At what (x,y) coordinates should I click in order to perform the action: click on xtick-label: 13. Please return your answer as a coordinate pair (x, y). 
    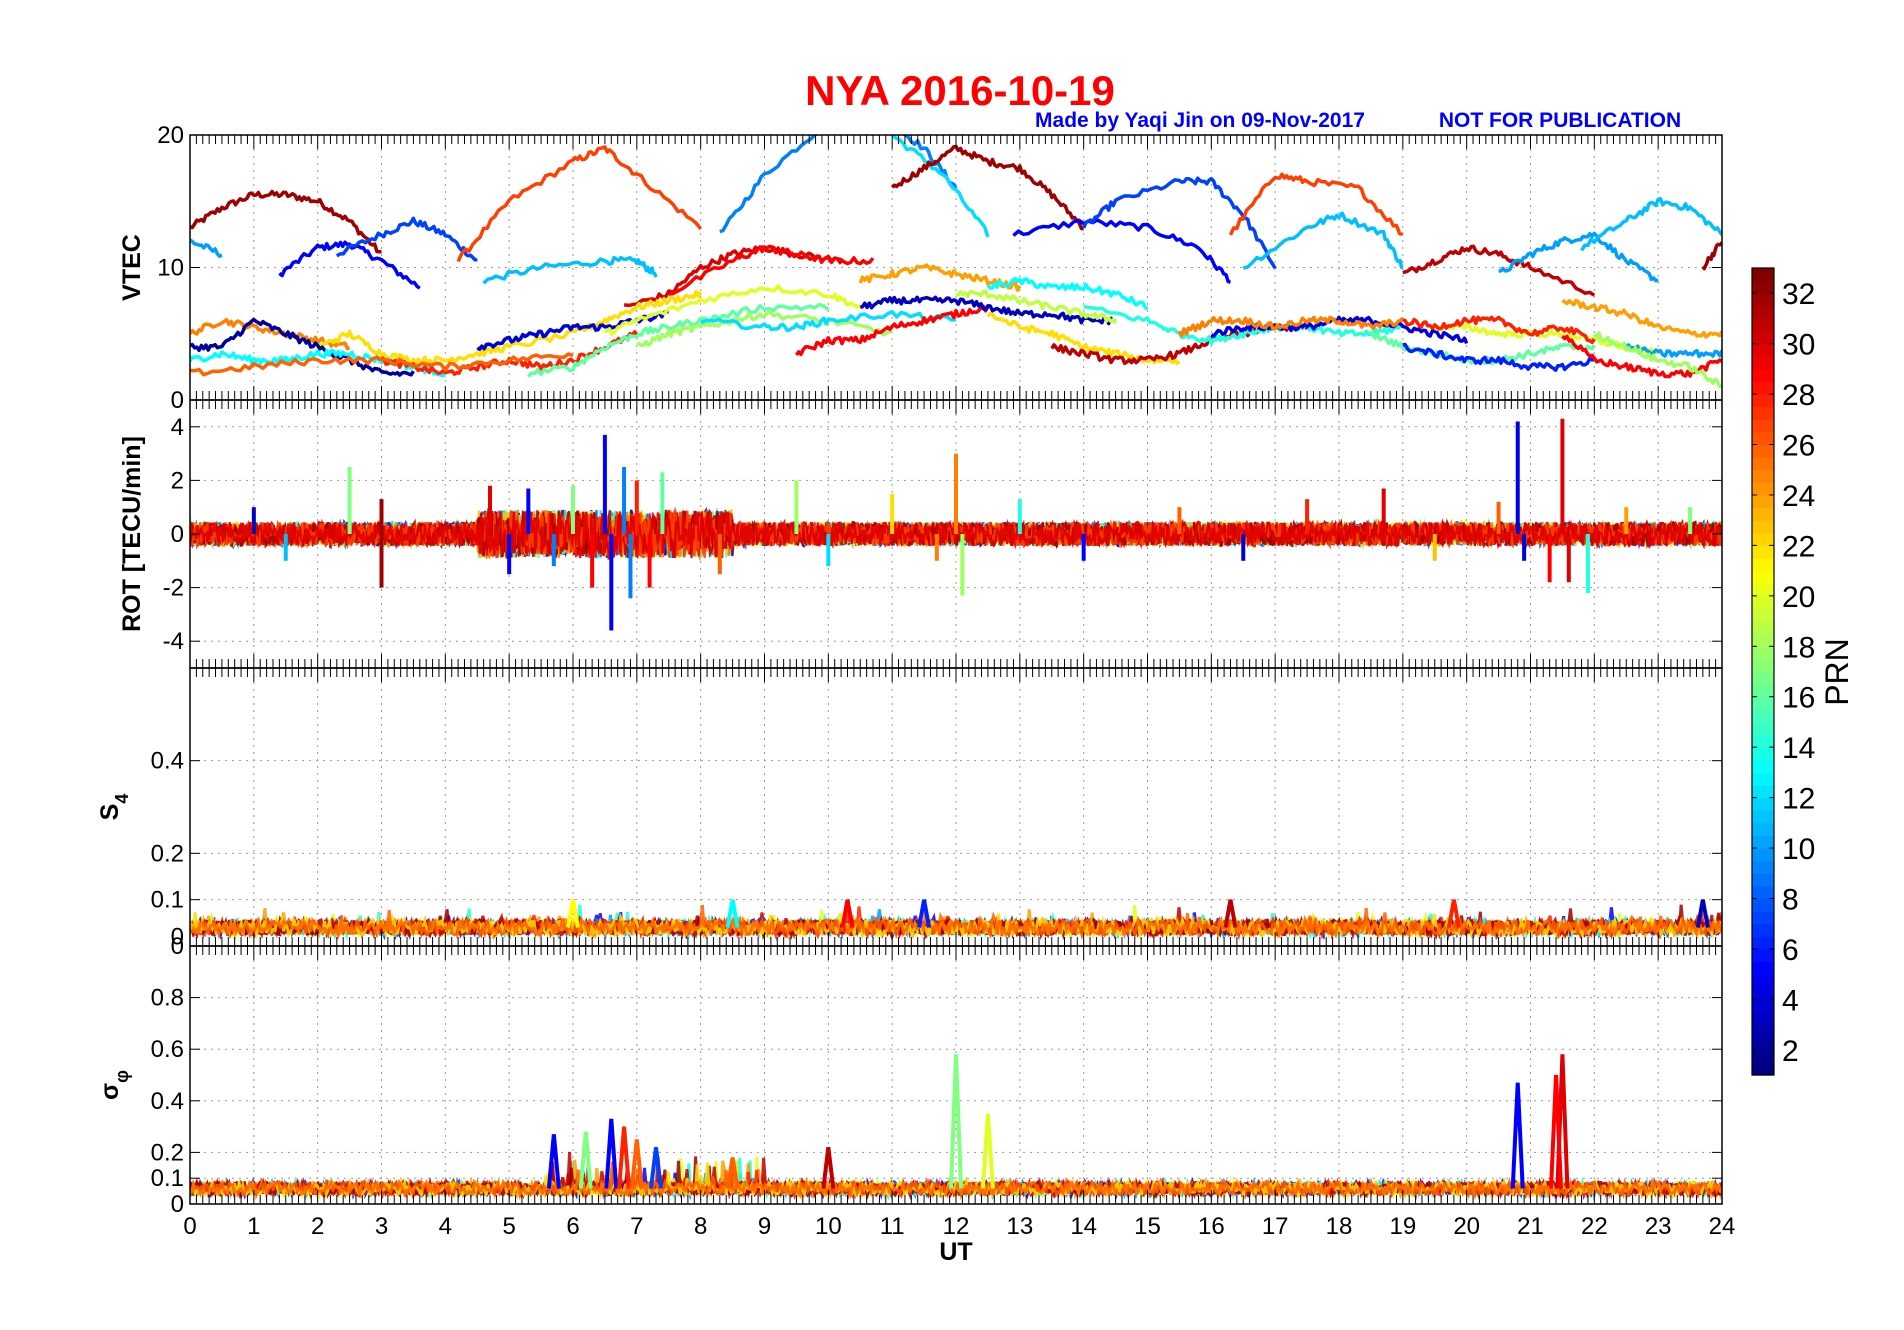
    Looking at the image, I should click on (1019, 1226).